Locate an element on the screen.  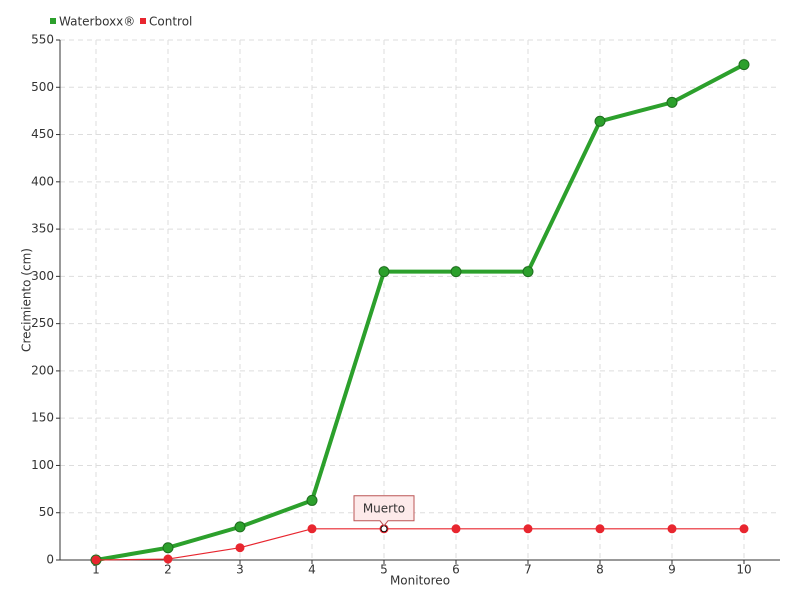
y-tick-label: 200 is located at coordinates (42, 370).